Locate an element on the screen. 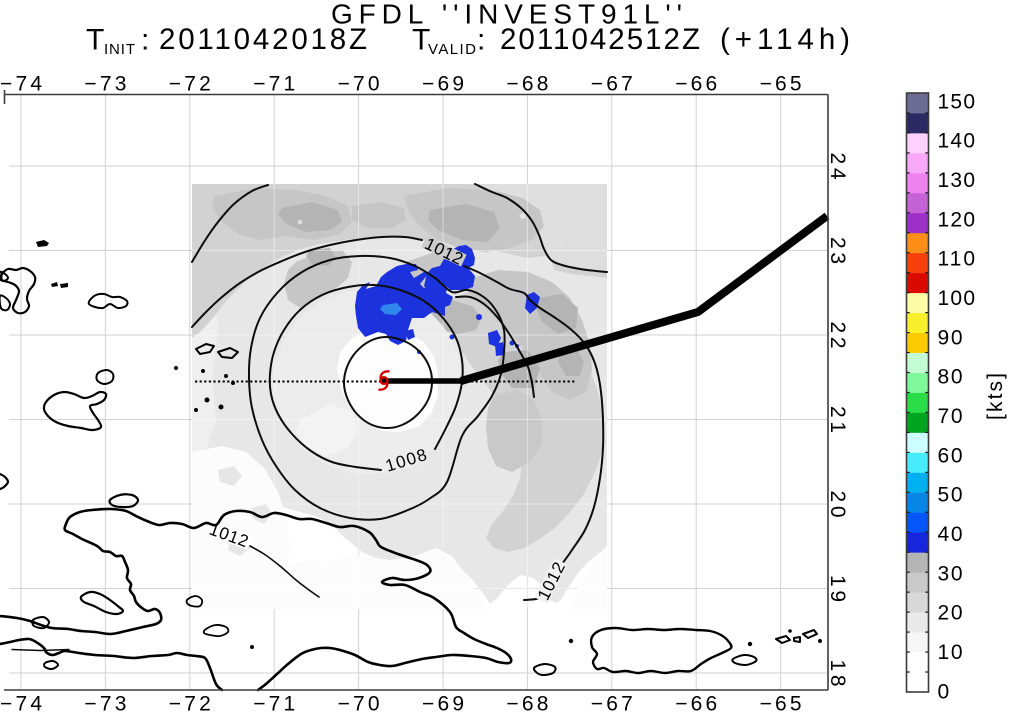  svg-text: INIT is located at coordinates (119, 49).